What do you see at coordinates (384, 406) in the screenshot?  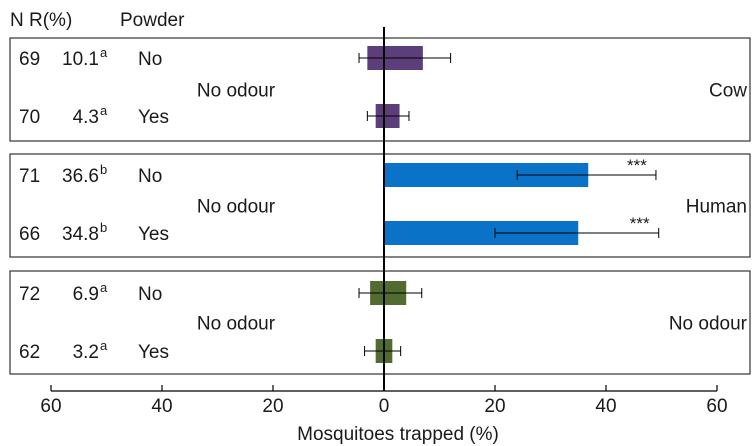 I see `x-tick-label: 0` at bounding box center [384, 406].